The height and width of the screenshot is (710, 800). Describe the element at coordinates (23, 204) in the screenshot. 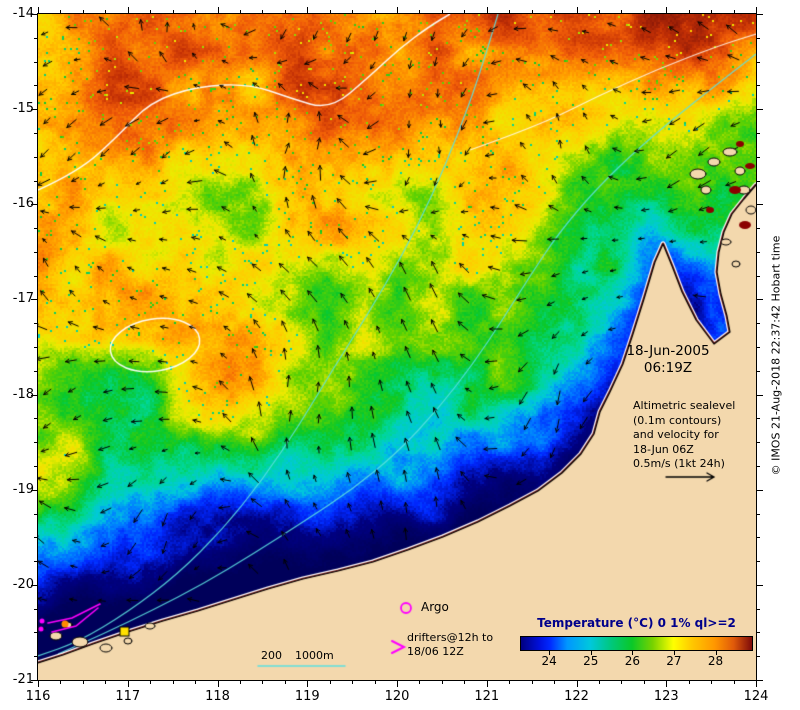

I see `y-axis-label: -16` at that location.